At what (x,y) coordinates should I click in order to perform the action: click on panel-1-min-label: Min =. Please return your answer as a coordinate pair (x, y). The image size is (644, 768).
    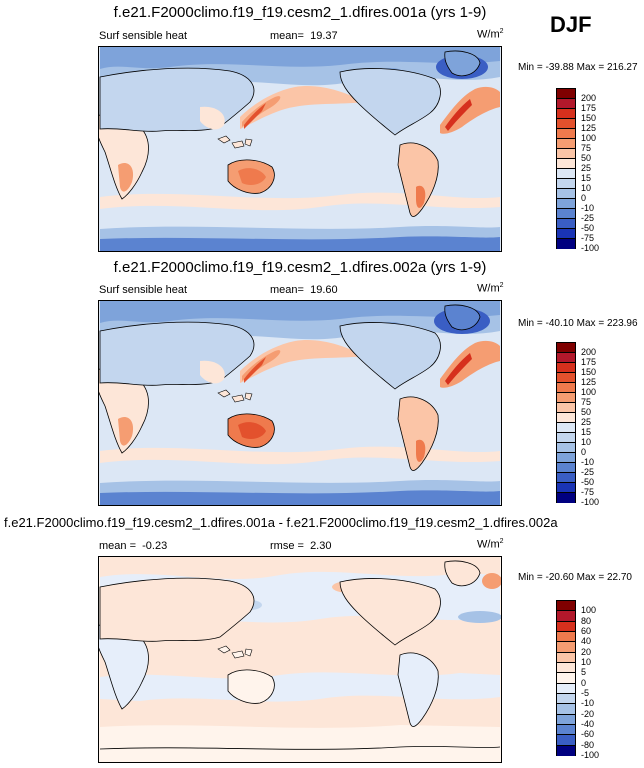
    Looking at the image, I should click on (530, 67).